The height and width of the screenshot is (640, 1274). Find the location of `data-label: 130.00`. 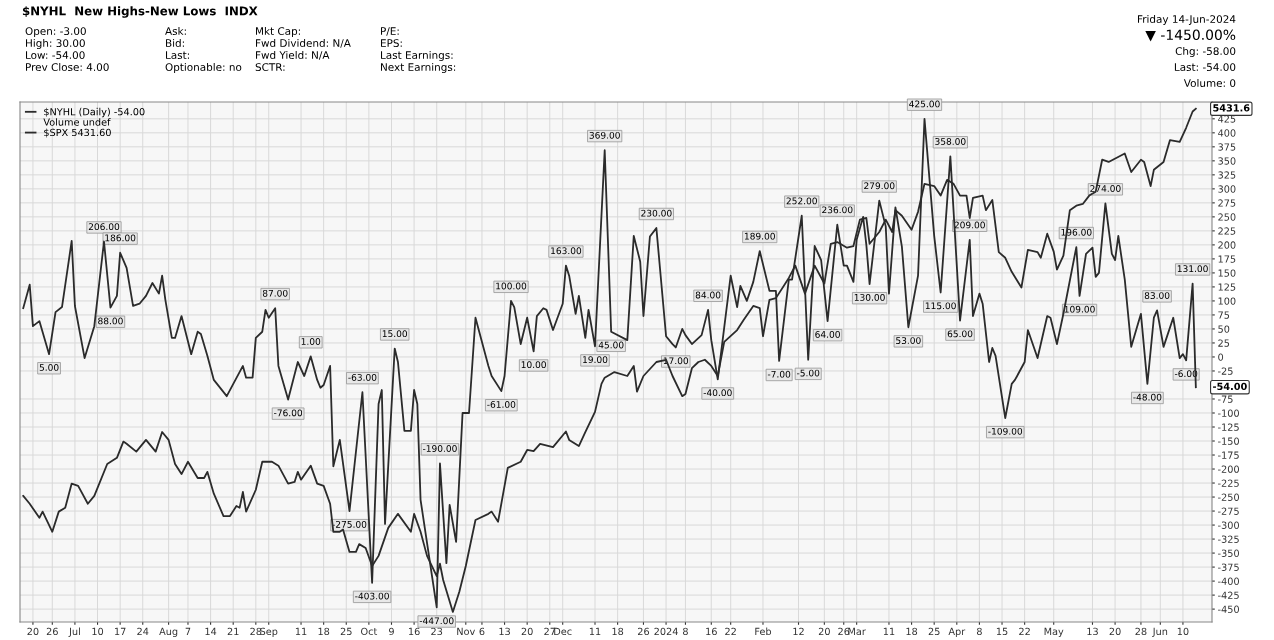

data-label: 130.00 is located at coordinates (869, 297).